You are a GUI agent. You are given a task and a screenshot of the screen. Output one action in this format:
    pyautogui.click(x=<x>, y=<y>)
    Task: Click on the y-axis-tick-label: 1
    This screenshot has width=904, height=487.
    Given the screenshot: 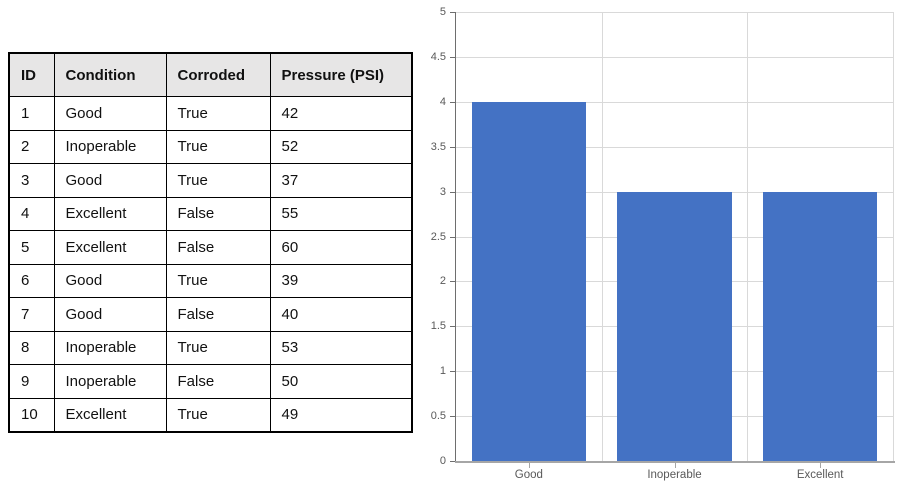 What is the action you would take?
    pyautogui.click(x=442, y=371)
    